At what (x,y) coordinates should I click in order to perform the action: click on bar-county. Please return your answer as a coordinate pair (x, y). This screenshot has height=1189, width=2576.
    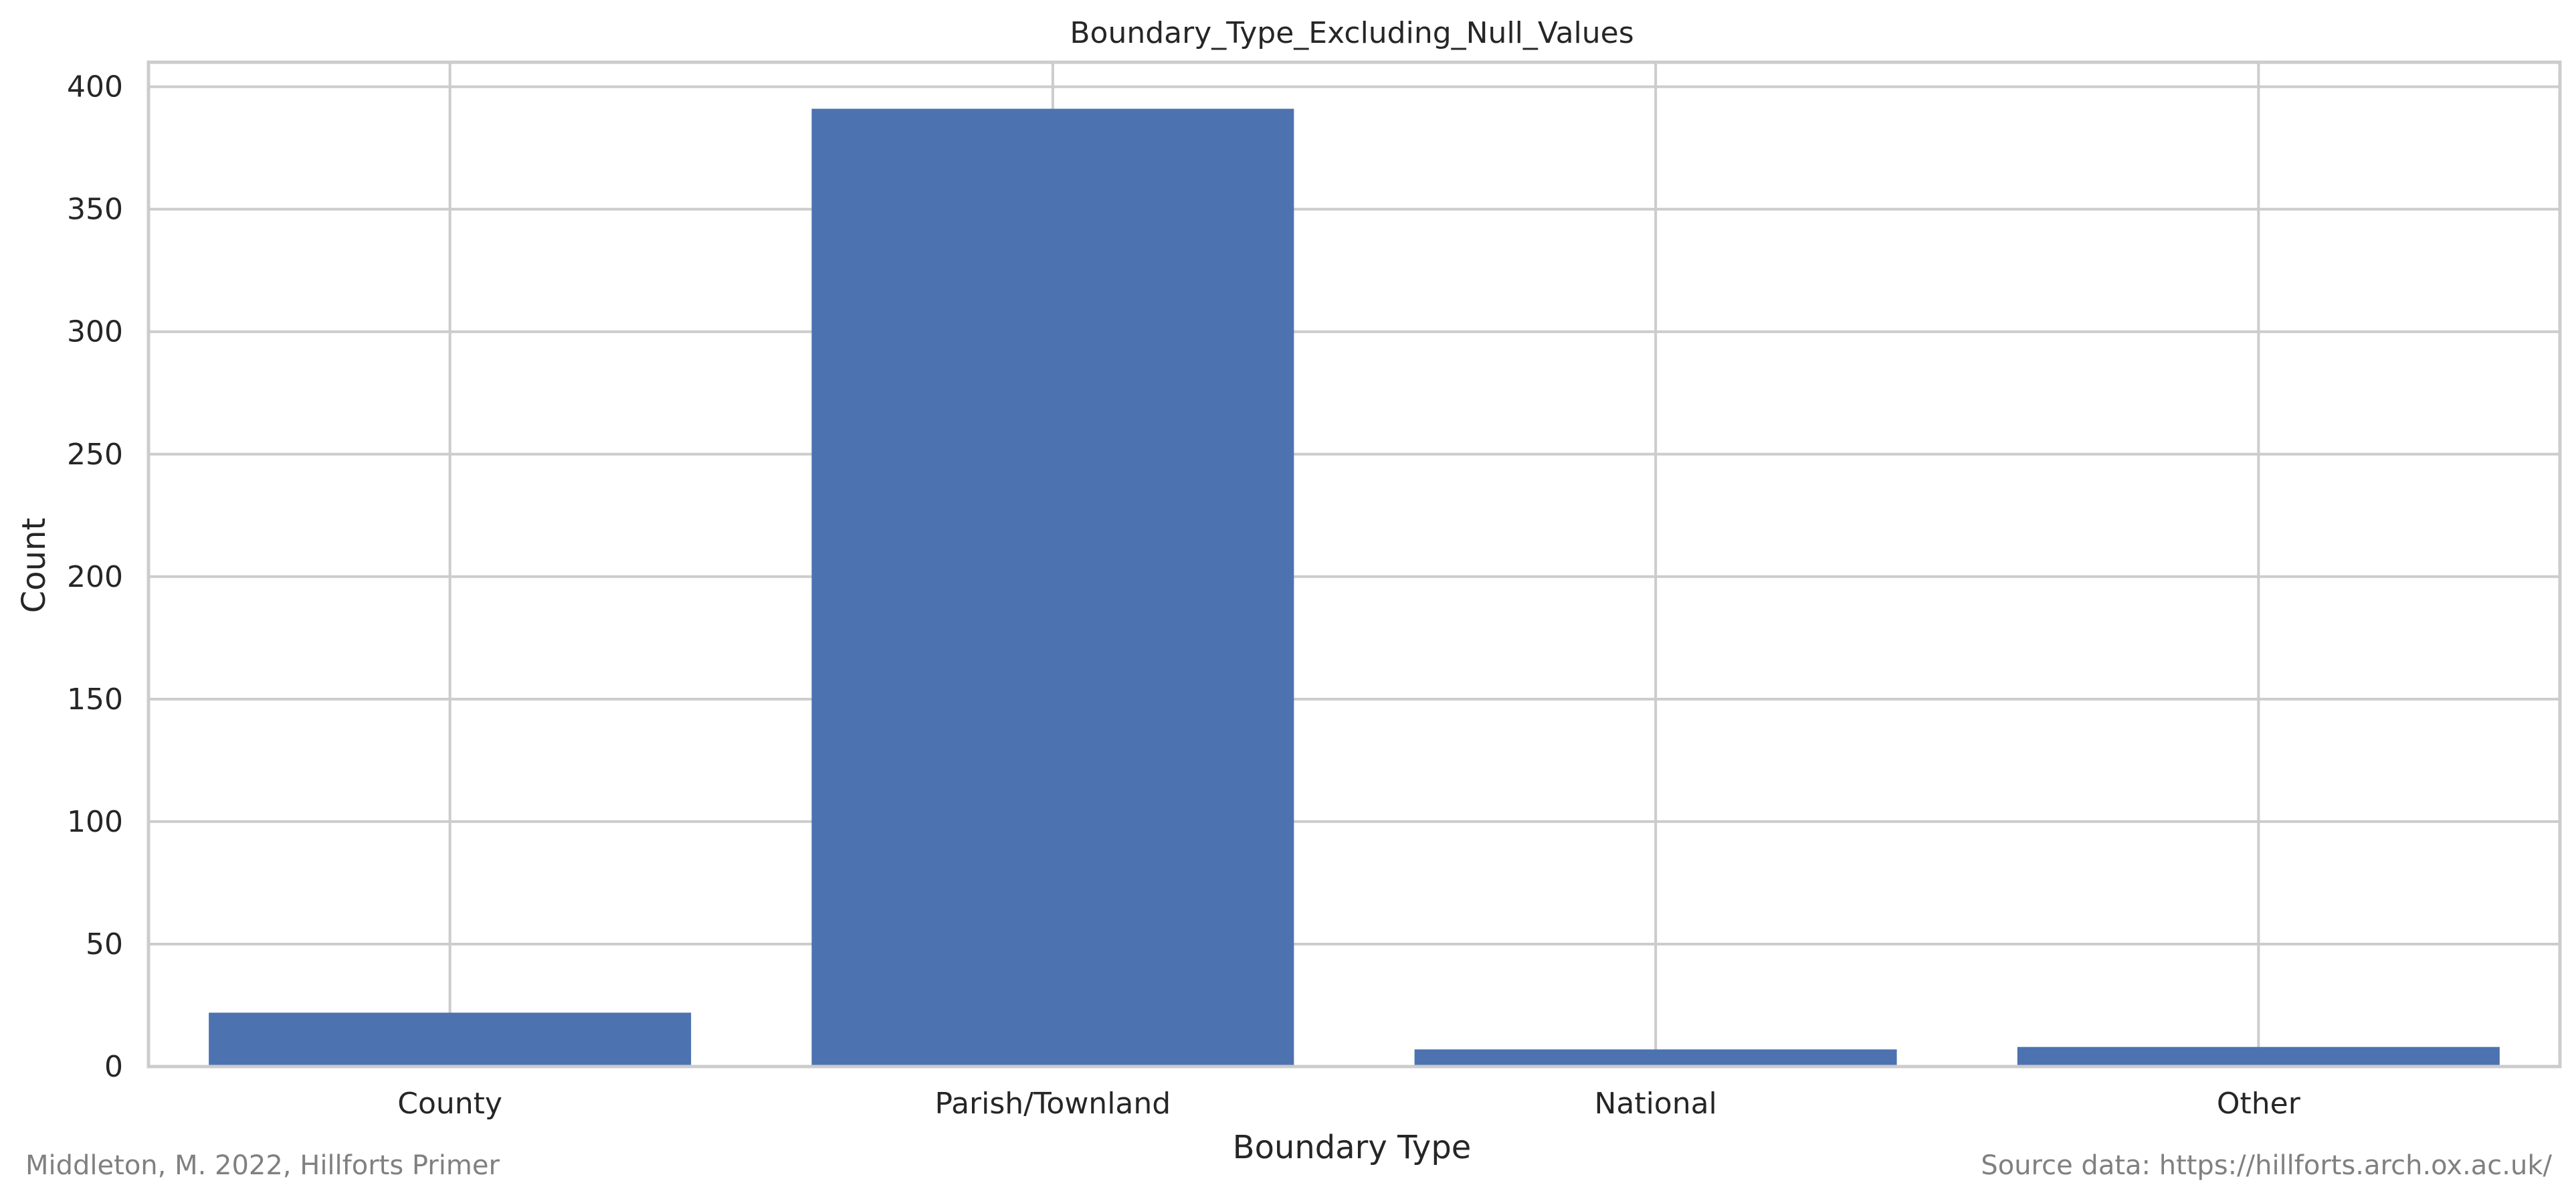
    Looking at the image, I should click on (450, 1040).